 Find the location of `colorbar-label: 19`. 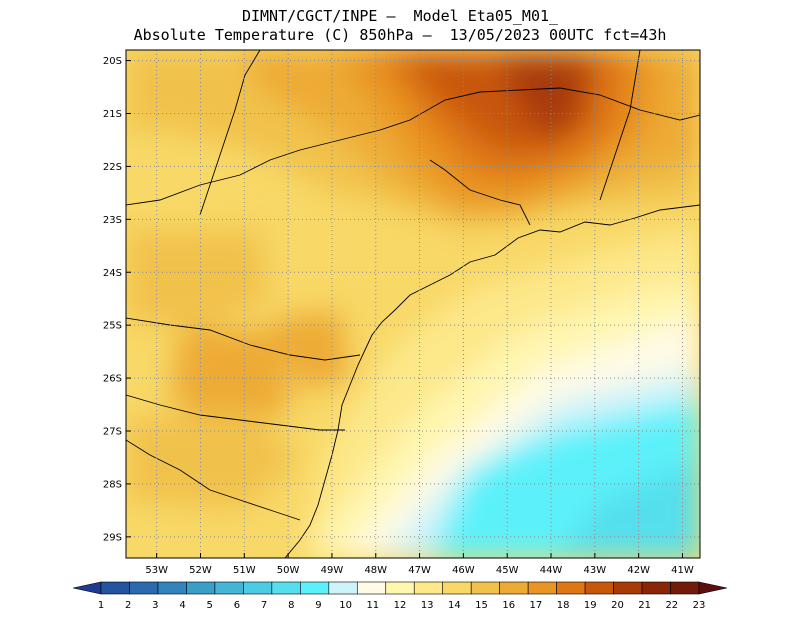

colorbar-label: 19 is located at coordinates (590, 605).